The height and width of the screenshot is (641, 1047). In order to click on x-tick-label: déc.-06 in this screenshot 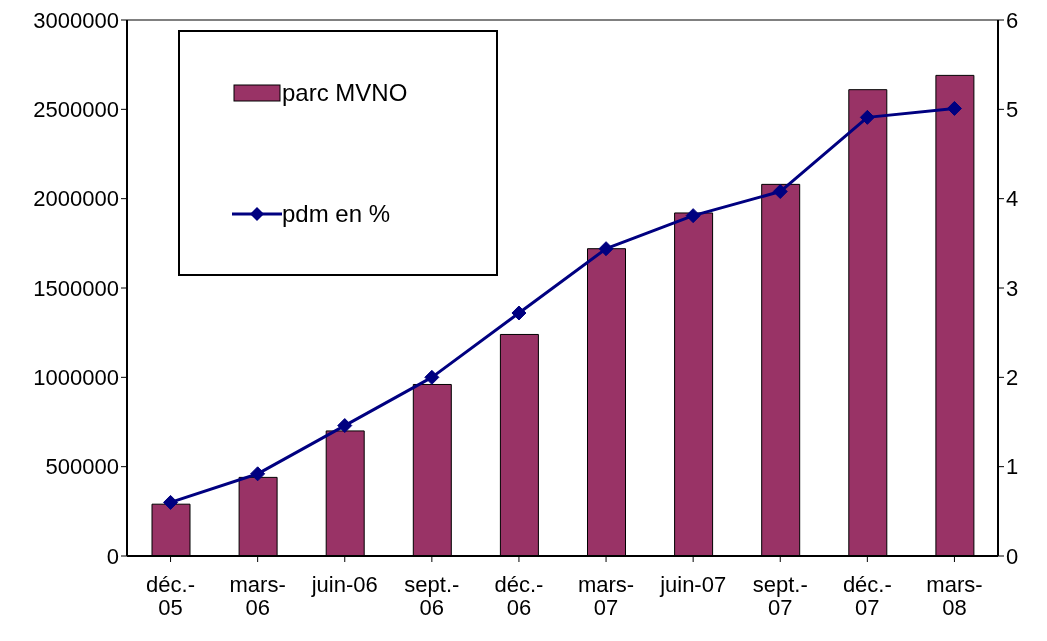, I will do `click(519, 595)`.